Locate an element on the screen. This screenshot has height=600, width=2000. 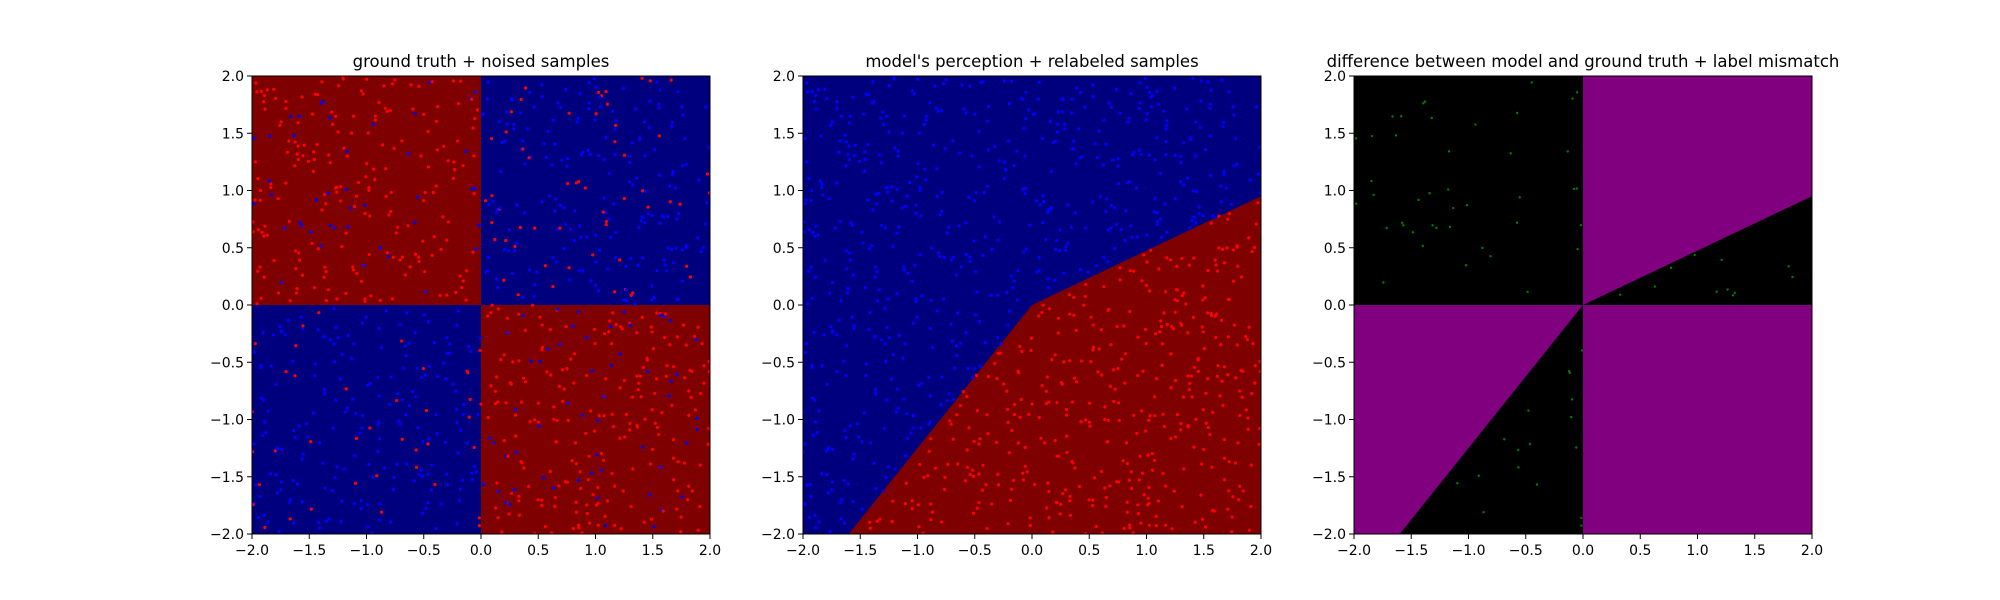
region-below-boundary is located at coordinates (1054, 365).